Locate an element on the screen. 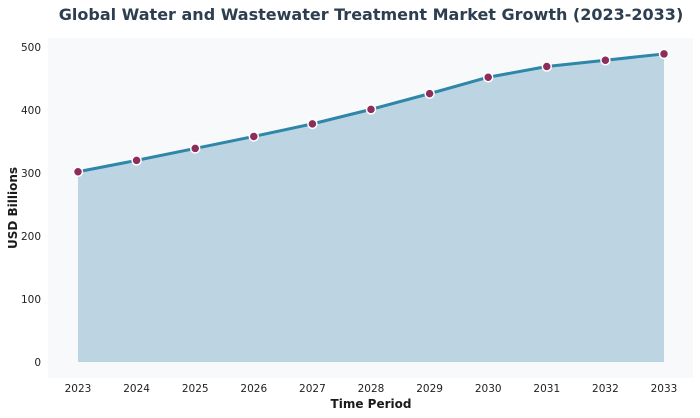 The image size is (700, 418). data-point-2027 is located at coordinates (312, 124).